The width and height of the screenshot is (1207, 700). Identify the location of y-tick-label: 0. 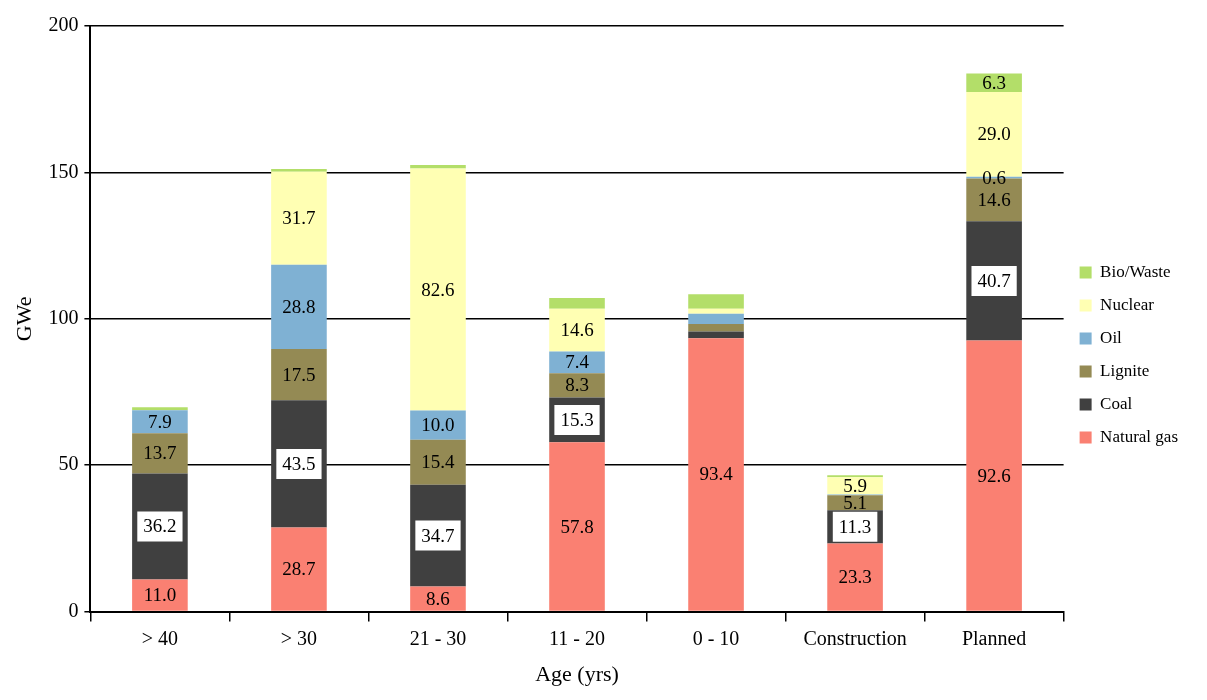
(73, 609).